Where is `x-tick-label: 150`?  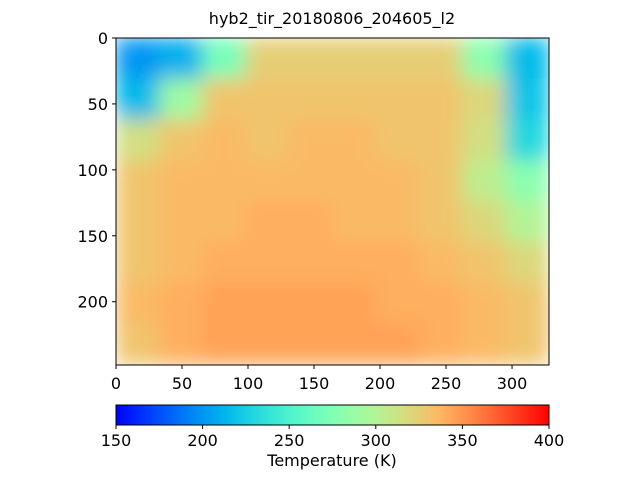
x-tick-label: 150 is located at coordinates (314, 383).